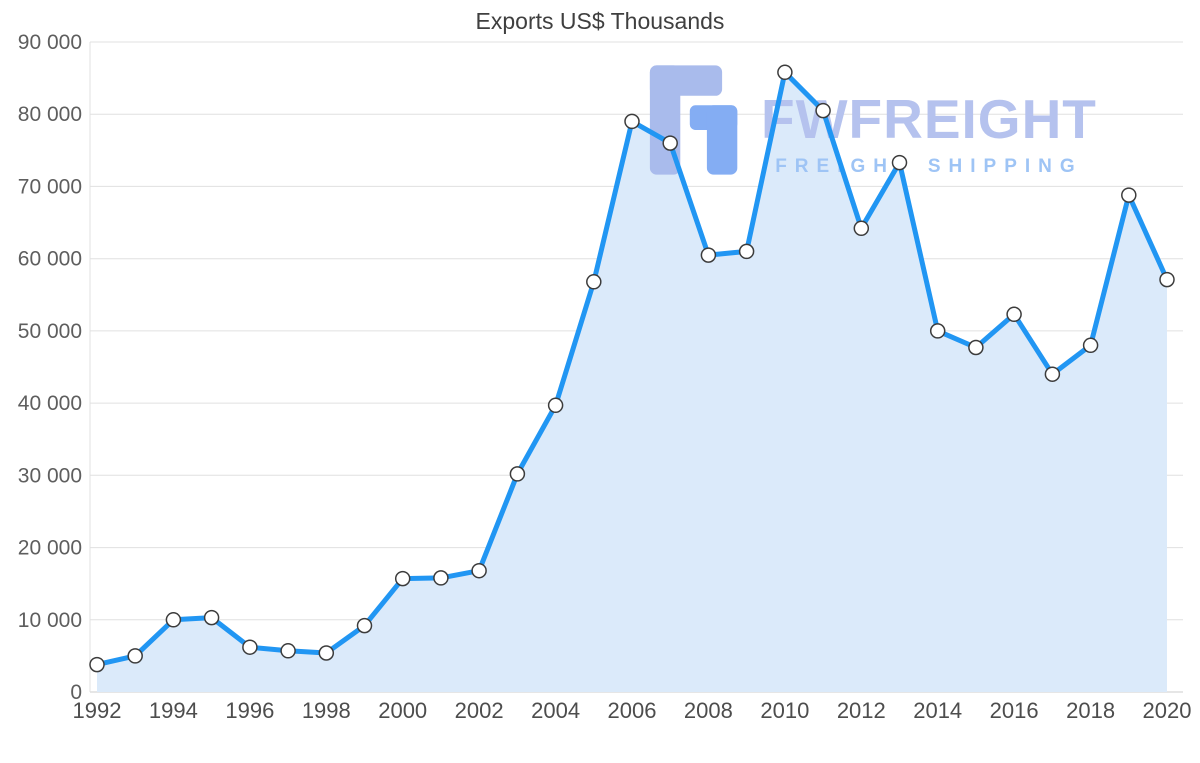 This screenshot has width=1200, height=763. Describe the element at coordinates (402, 710) in the screenshot. I see `x-axis-label: 2000` at that location.